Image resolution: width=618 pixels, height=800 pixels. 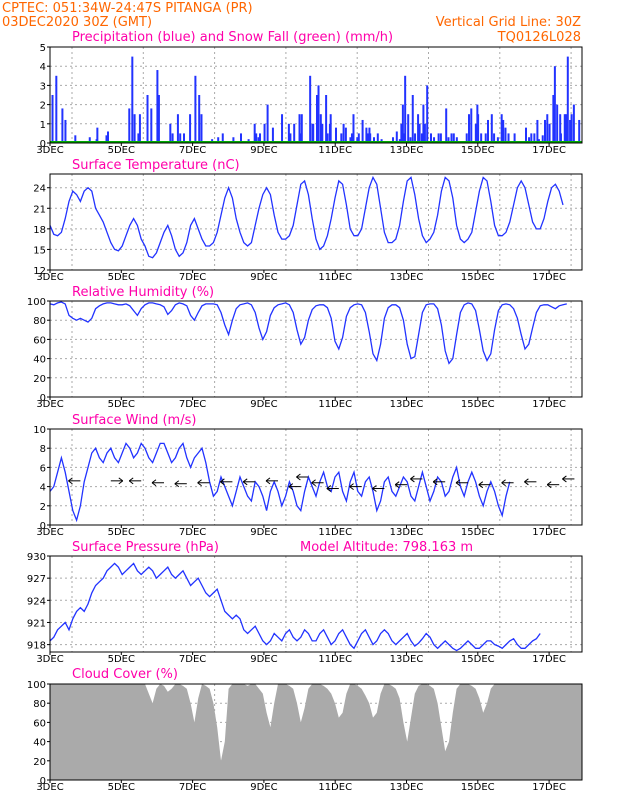 I want to click on press-xtick: 5DEC, so click(x=121, y=659).